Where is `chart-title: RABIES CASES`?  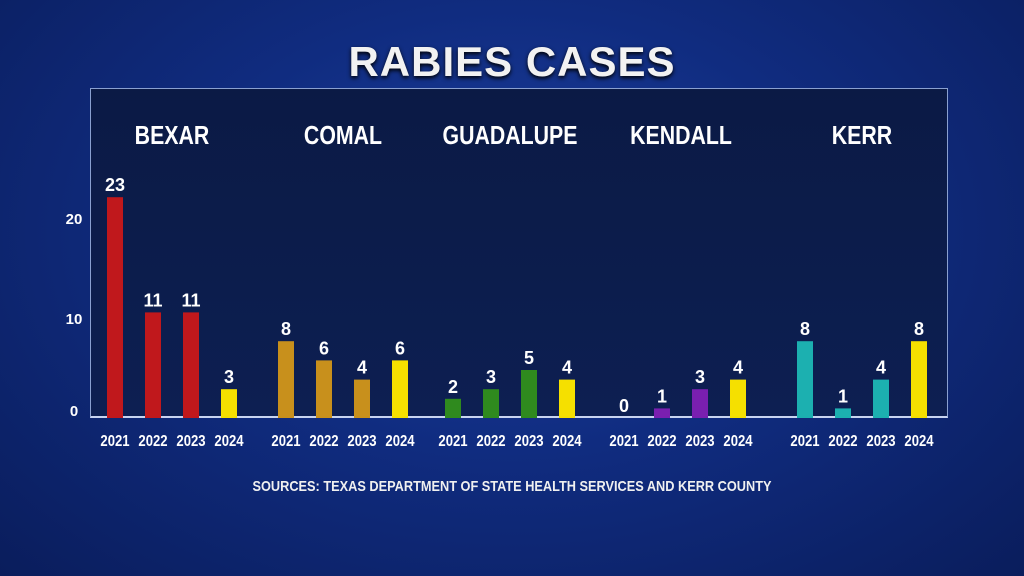
chart-title: RABIES CASES is located at coordinates (512, 61).